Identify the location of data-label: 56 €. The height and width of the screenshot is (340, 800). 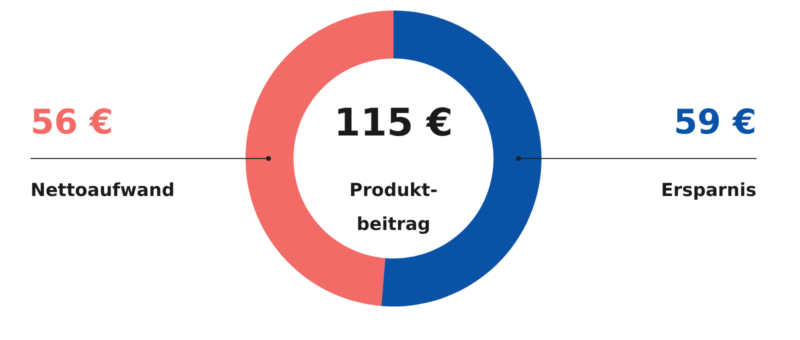
(72, 122).